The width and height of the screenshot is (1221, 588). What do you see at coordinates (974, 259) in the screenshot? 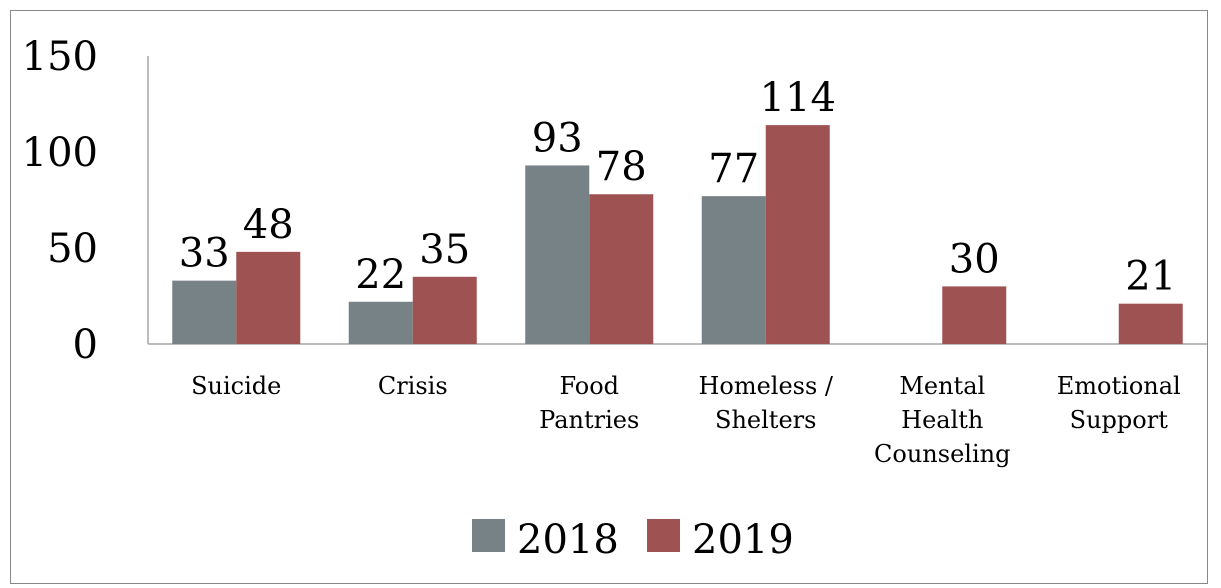
I see `data-label: 30` at bounding box center [974, 259].